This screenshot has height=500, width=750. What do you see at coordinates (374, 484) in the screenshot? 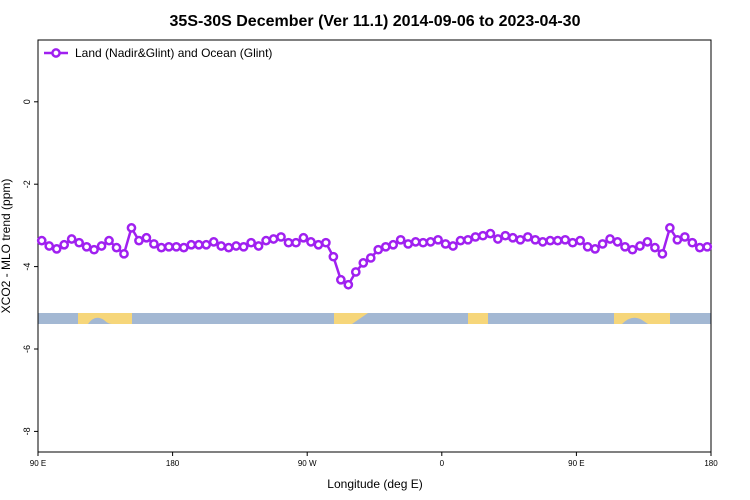
I see `x-axis-label: Longitude (deg E)` at bounding box center [374, 484].